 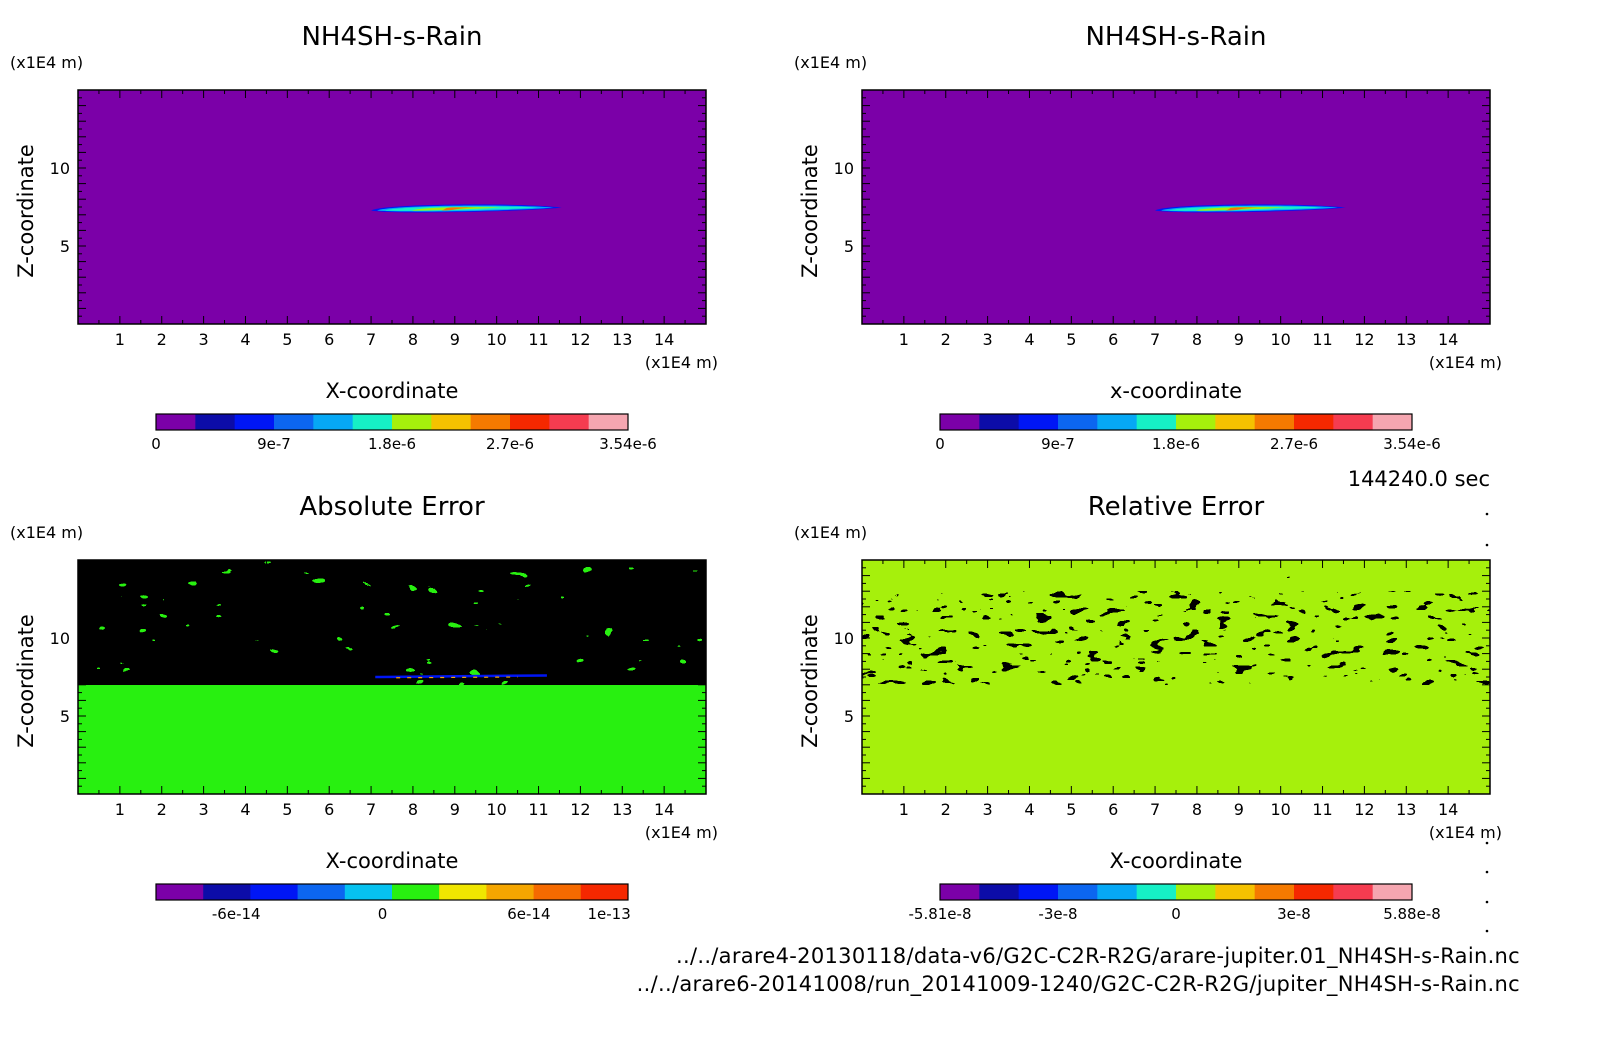 I want to click on time-label: 144240.0 sec, so click(x=1419, y=479).